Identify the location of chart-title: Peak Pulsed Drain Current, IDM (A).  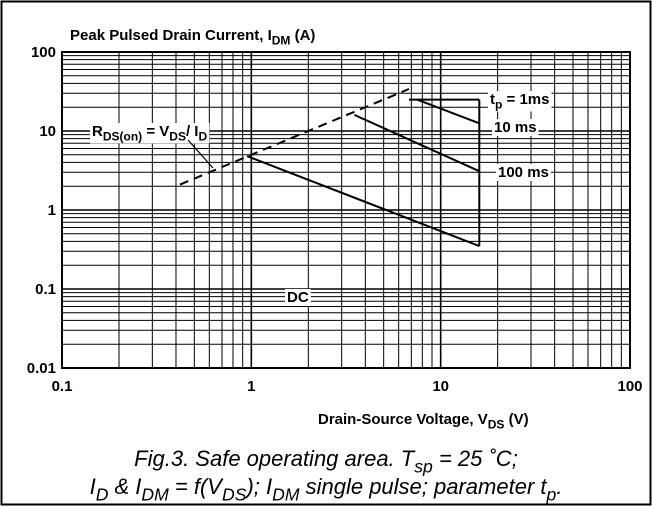
(192, 37).